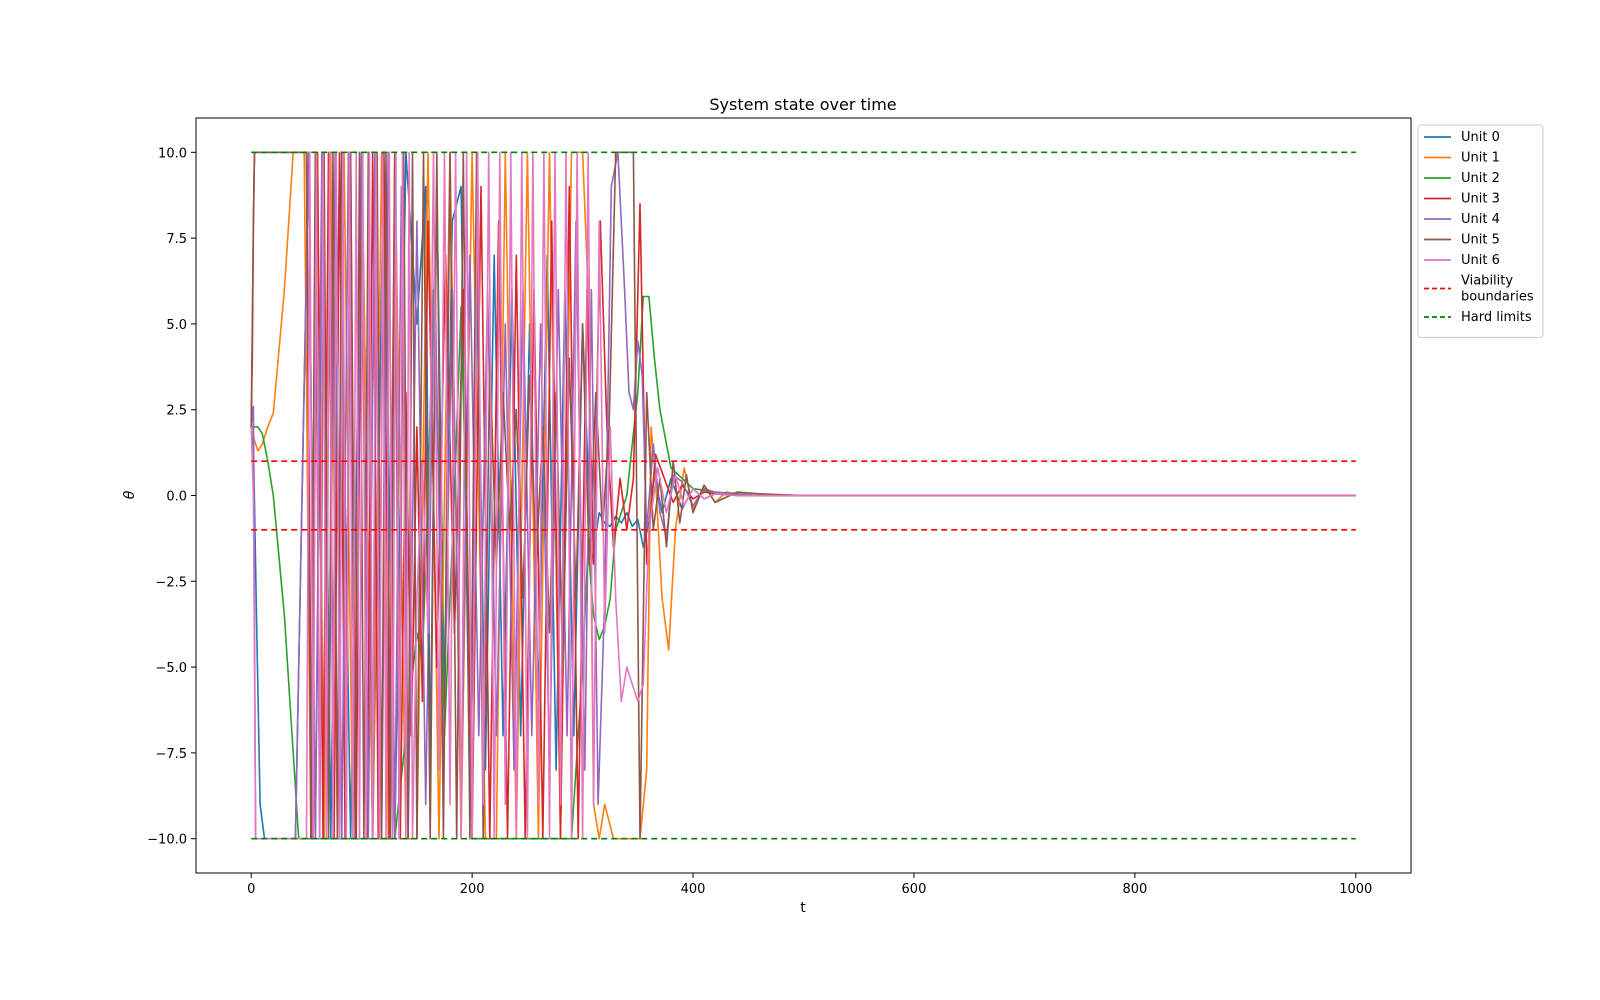  What do you see at coordinates (472, 889) in the screenshot?
I see `x-tick-label: 200` at bounding box center [472, 889].